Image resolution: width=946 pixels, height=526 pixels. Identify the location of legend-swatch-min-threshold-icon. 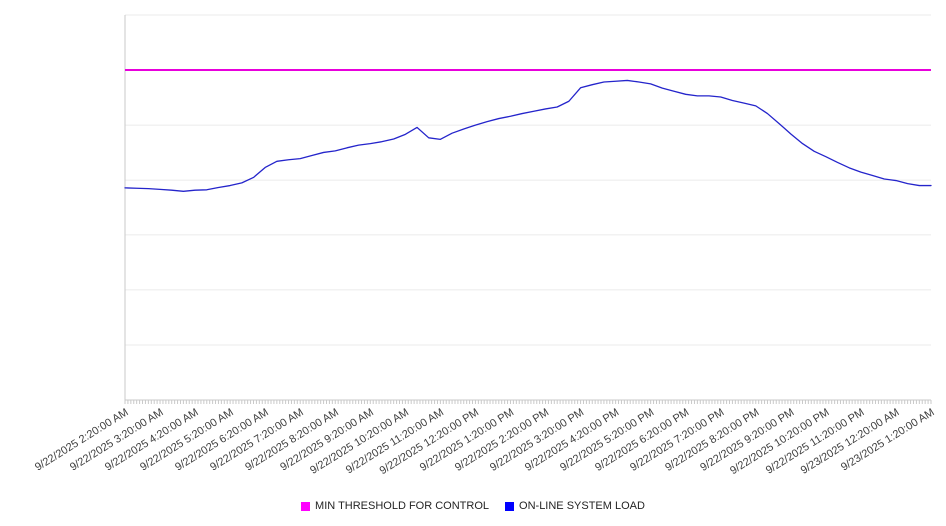
(306, 506).